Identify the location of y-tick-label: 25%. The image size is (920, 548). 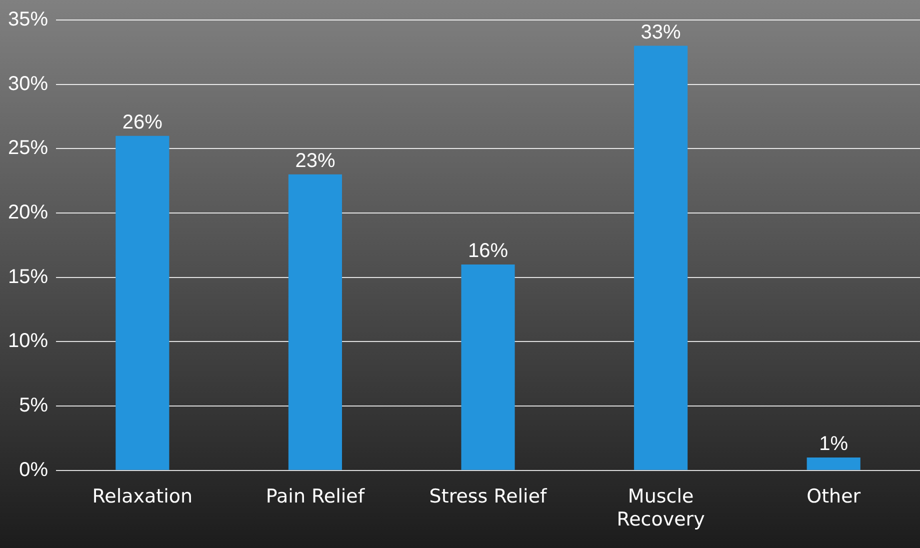
(28, 148).